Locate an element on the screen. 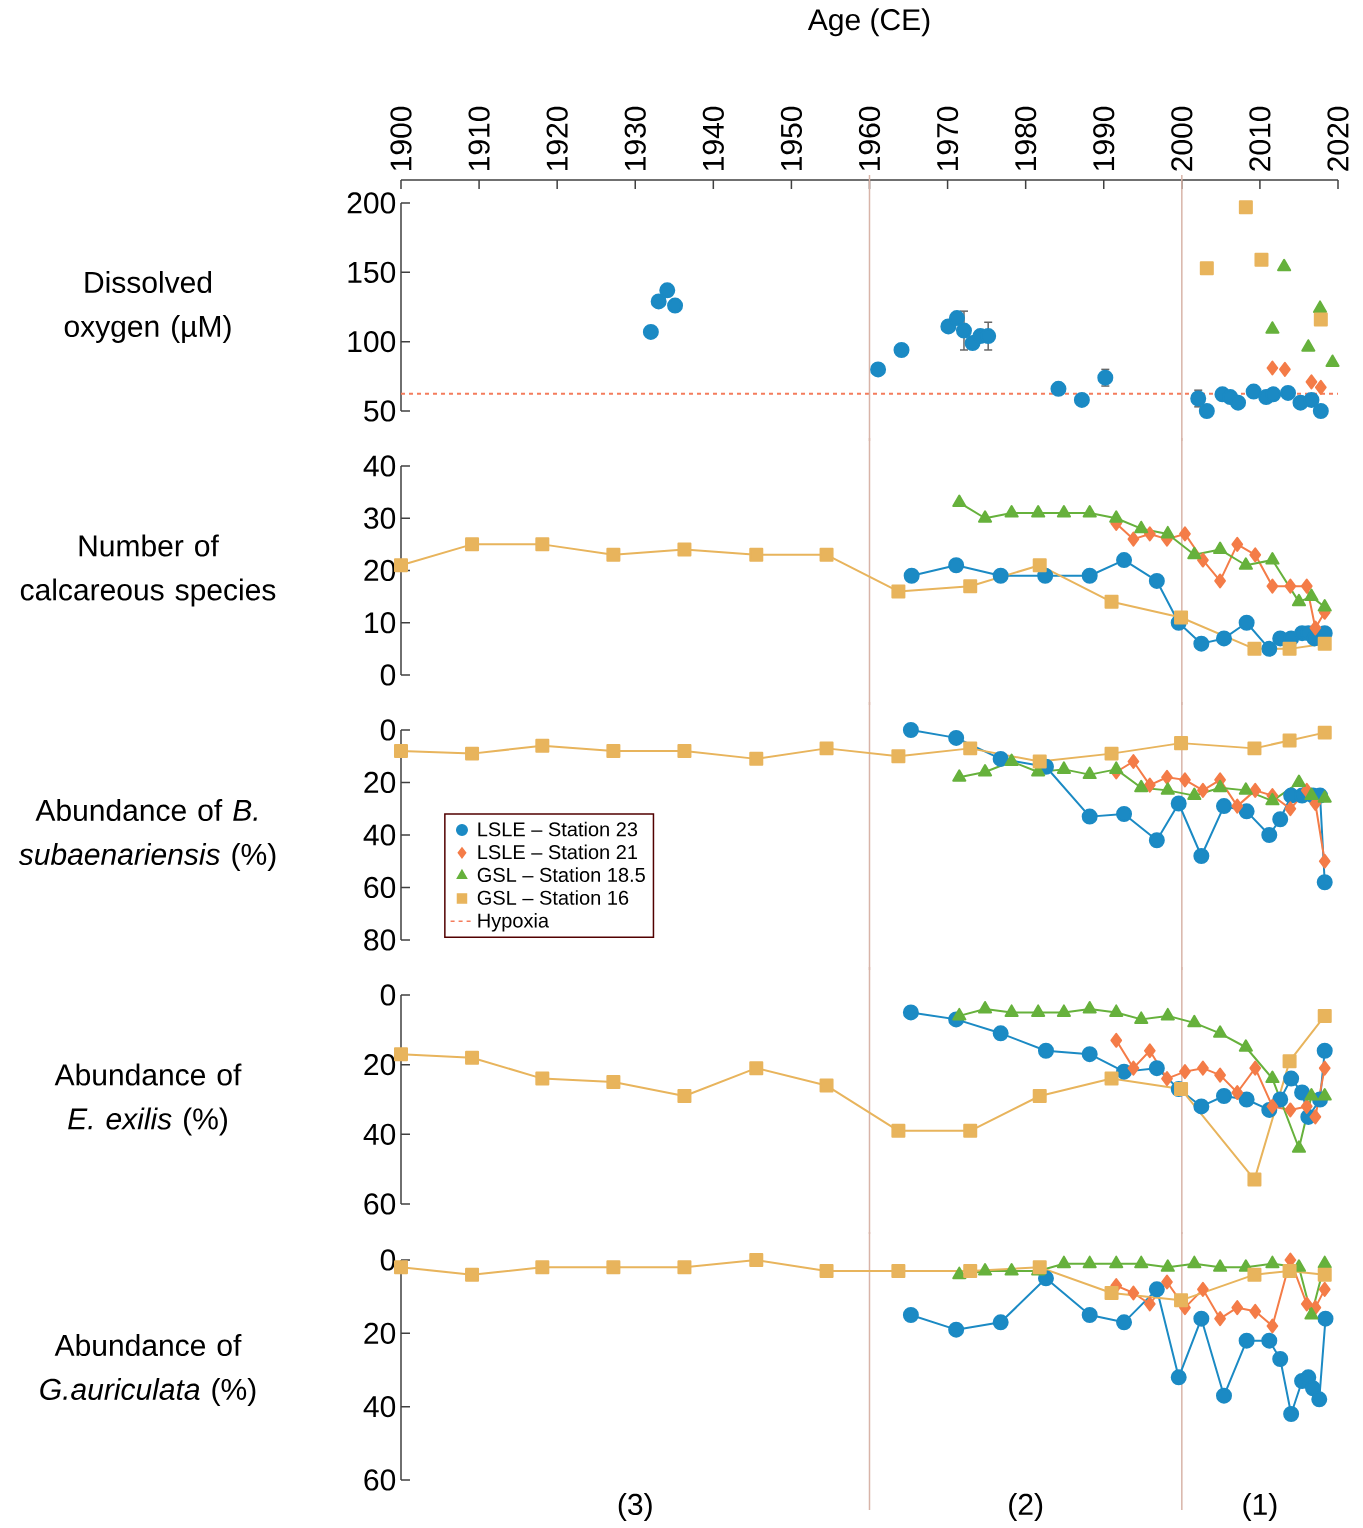 The image size is (1363, 1528). text: (3) is located at coordinates (635, 1507).